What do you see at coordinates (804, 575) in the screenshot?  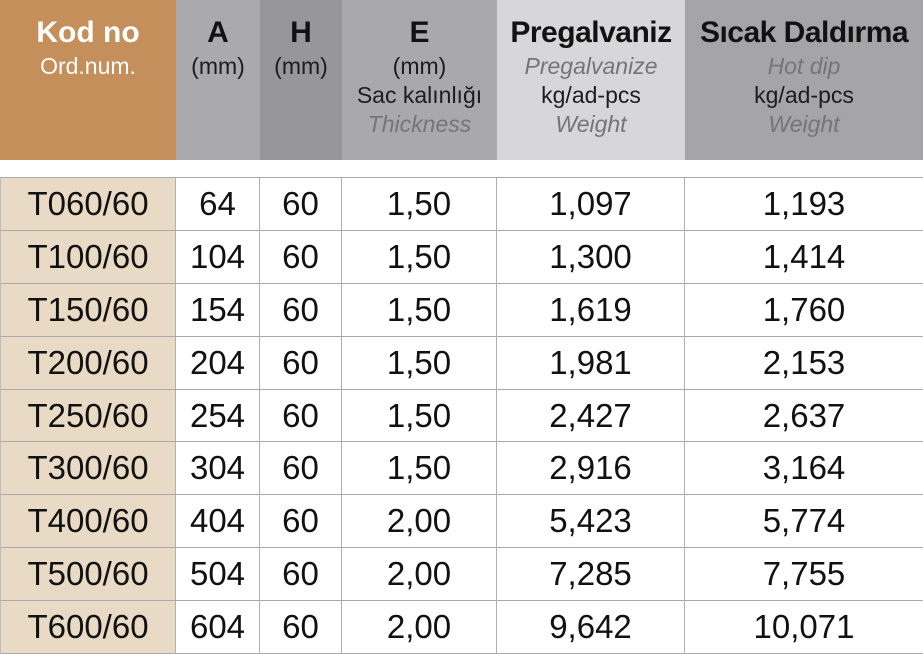 I see `cell-hotdip-weight: 7,755` at bounding box center [804, 575].